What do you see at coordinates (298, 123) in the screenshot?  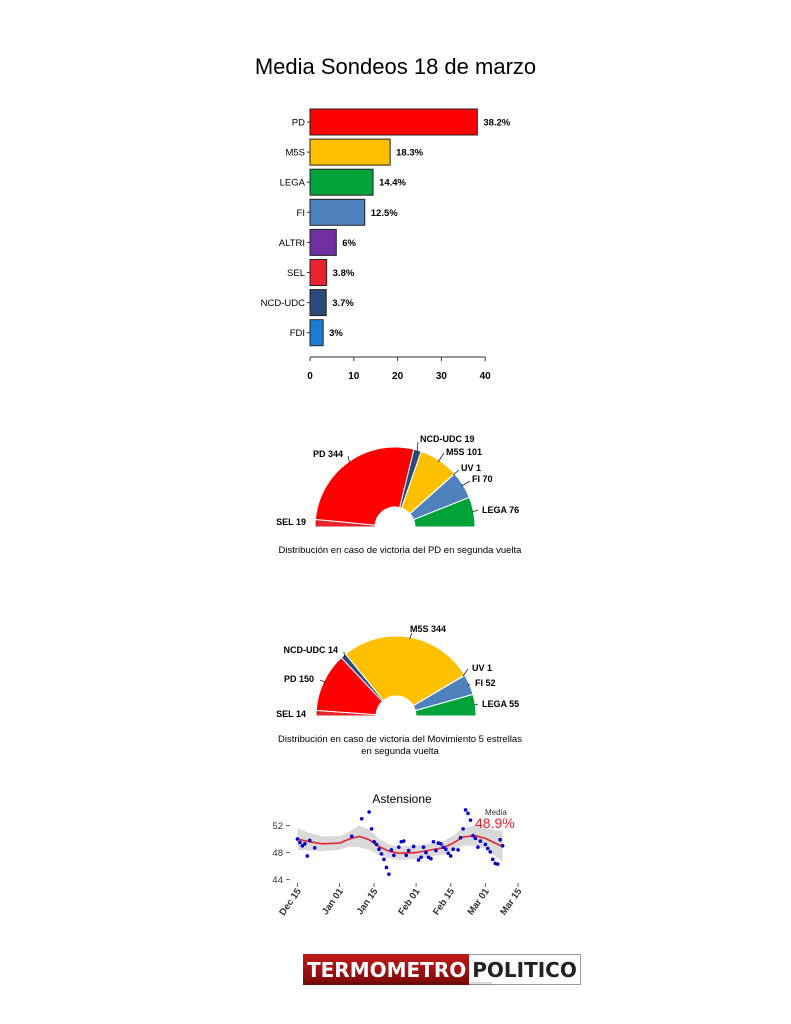 I see `bar-category-label: PD` at bounding box center [298, 123].